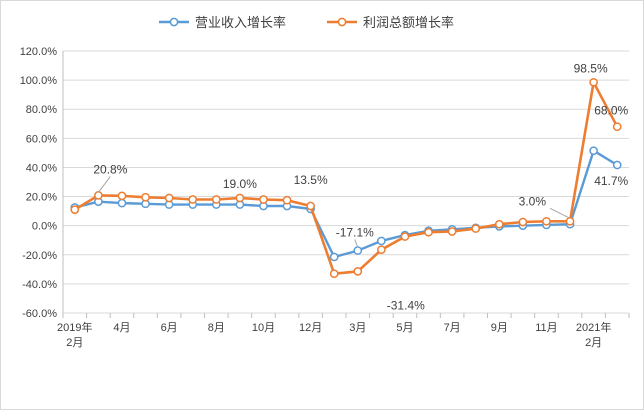  Describe the element at coordinates (74, 327) in the screenshot. I see `x-tick-label: 2019年` at that location.